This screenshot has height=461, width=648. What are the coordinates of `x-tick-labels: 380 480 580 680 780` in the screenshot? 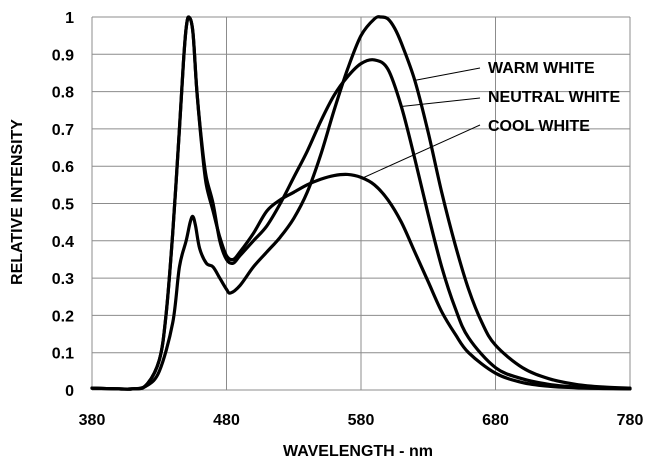 It's located at (361, 420).